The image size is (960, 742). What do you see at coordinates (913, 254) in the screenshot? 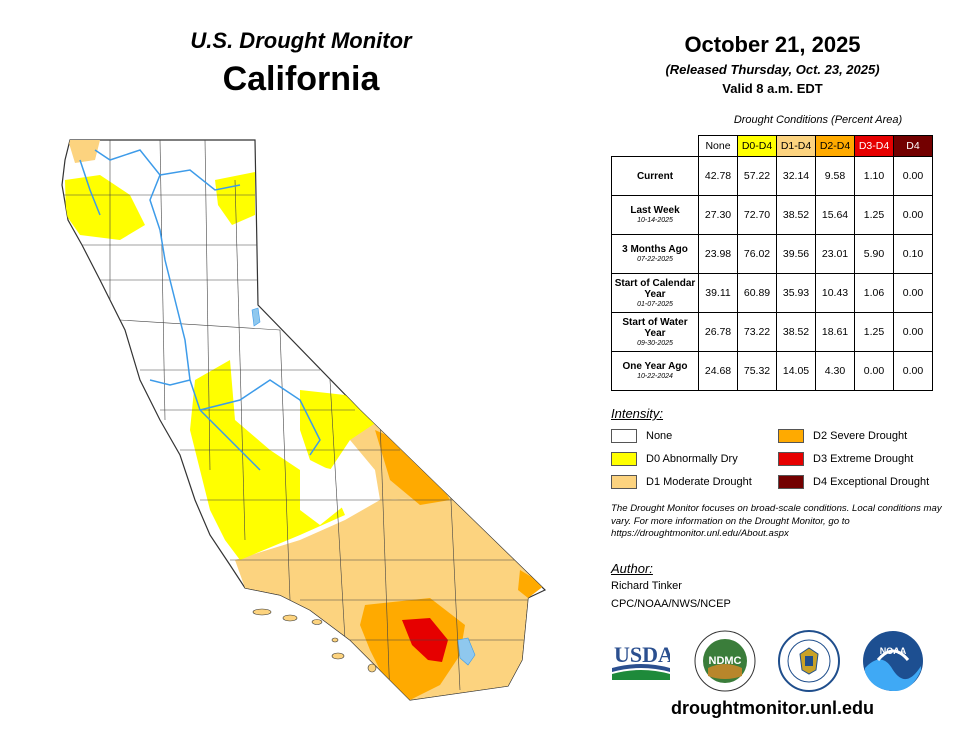
I see `table-cell: 0.10` at bounding box center [913, 254].